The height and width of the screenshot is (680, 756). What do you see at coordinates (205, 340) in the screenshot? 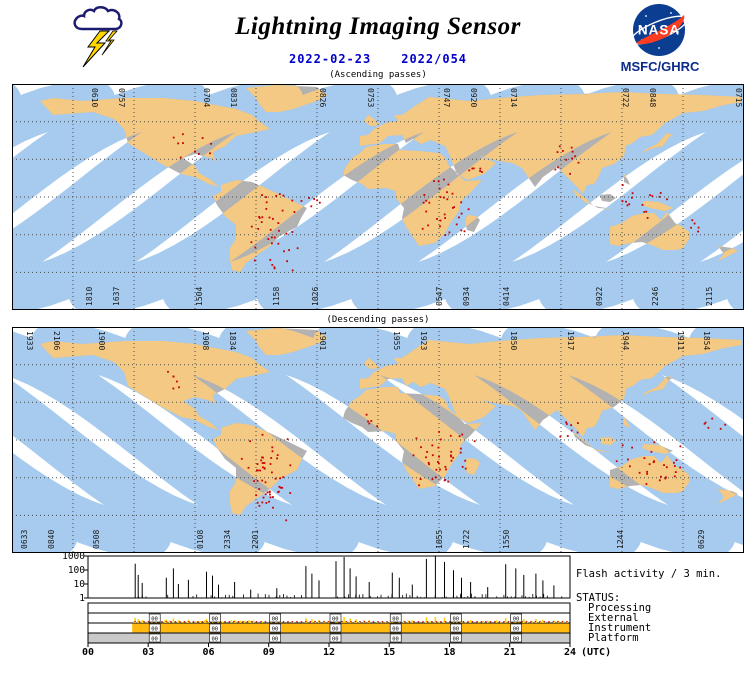
I see `svg-text: 1908` at bounding box center [205, 340].